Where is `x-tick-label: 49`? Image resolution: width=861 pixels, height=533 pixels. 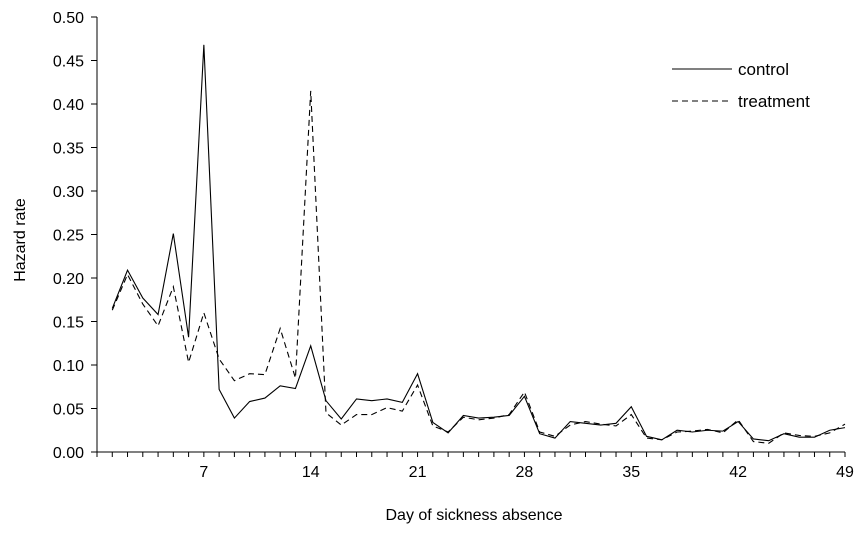 x-tick-label: 49 is located at coordinates (845, 472).